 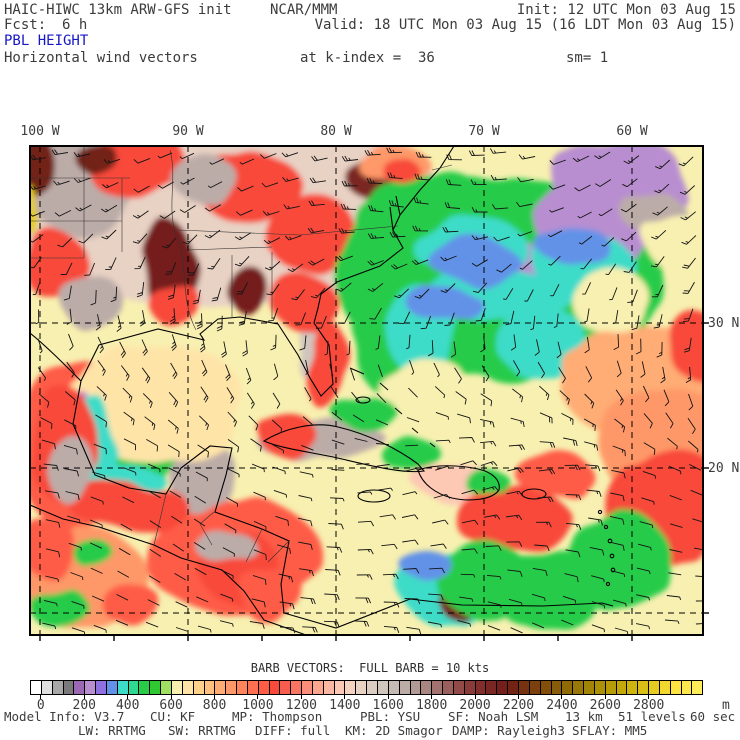 I want to click on island-cuba, so click(x=344, y=448).